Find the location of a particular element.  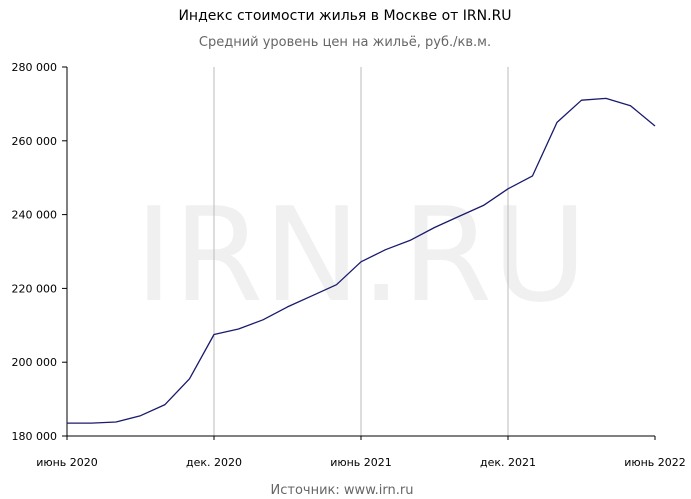

y-tick-label: 240 000 is located at coordinates (35, 215).